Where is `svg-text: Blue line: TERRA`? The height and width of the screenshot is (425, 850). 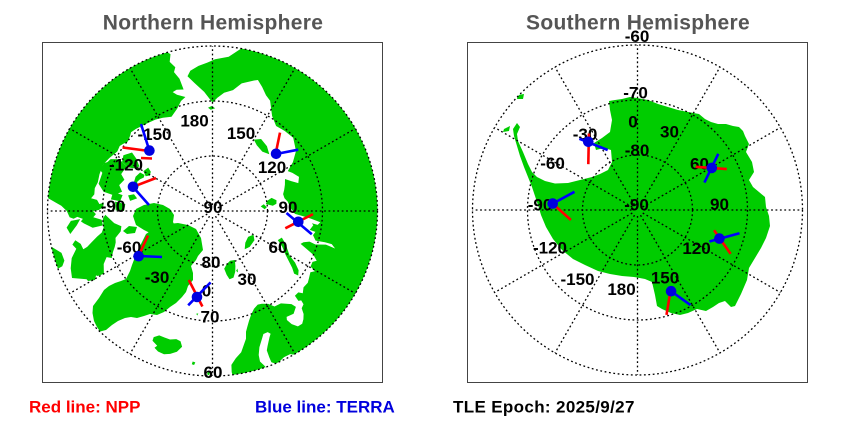 svg-text: Blue line: TERRA is located at coordinates (325, 407).